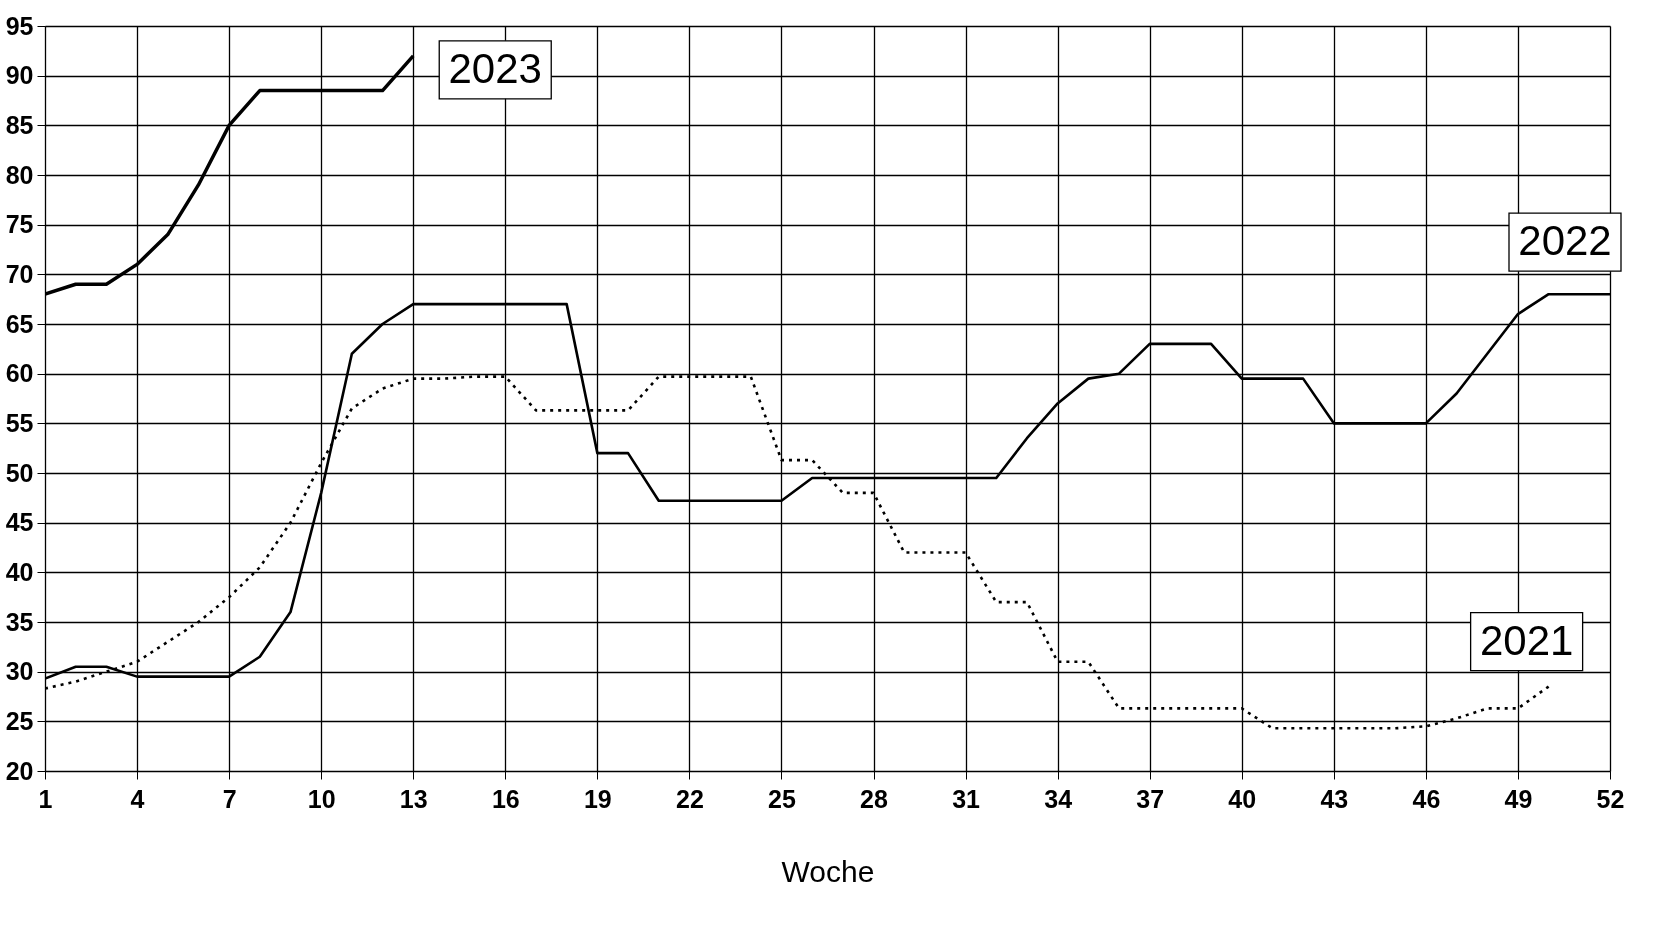  I want to click on x-tick-label: 13, so click(413, 798).